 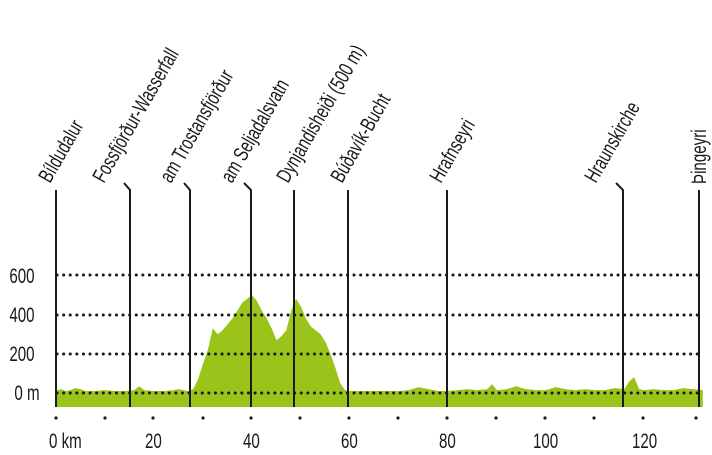 I want to click on y-label-600: 600, so click(x=21, y=275).